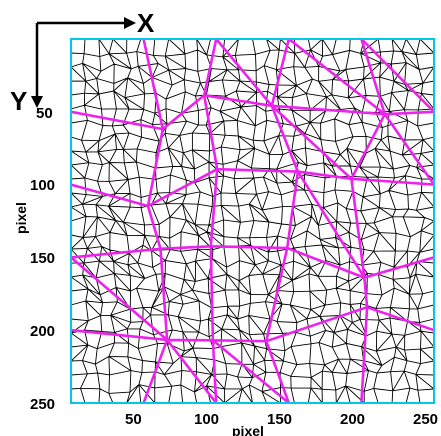 Image resolution: width=441 pixels, height=436 pixels. I want to click on x-tick-label: 100, so click(206, 419).